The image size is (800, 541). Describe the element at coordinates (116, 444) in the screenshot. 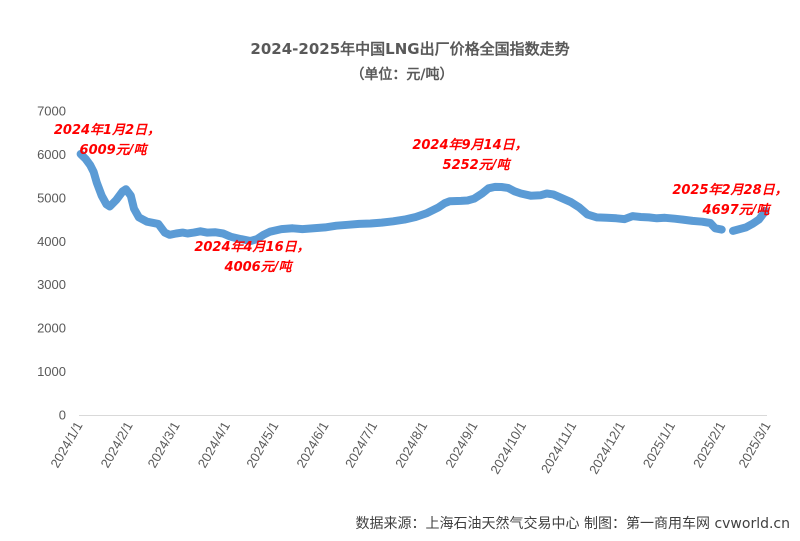

I see `x-tick-label: 2024/2/1` at that location.